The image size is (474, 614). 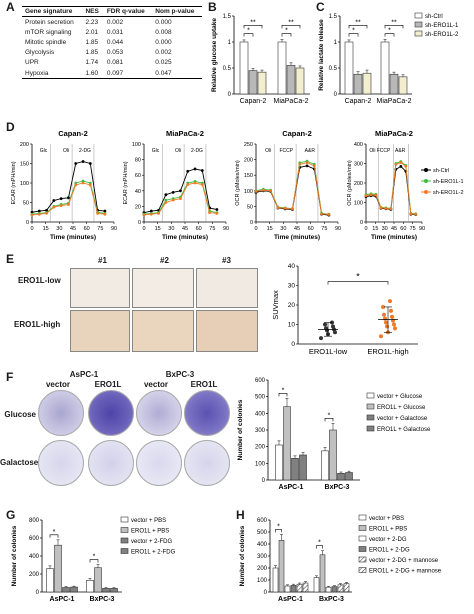 I want to click on legend-label: vector + 2-FDG, so click(x=152, y=542).